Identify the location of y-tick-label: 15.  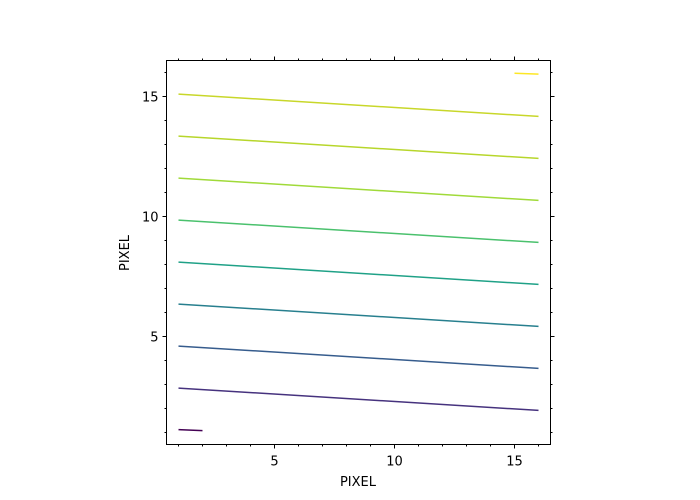
(150, 98).